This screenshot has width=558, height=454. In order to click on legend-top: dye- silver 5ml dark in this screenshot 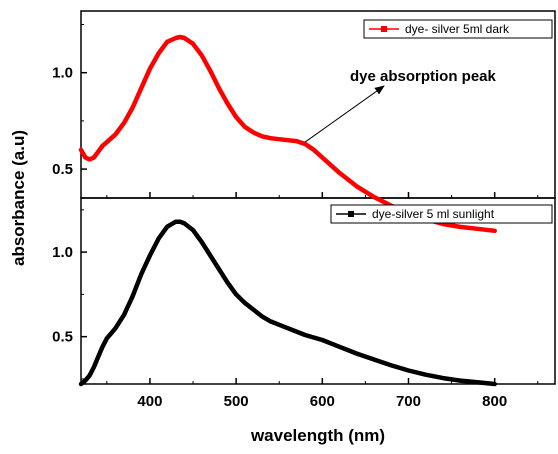, I will do `click(458, 29)`.